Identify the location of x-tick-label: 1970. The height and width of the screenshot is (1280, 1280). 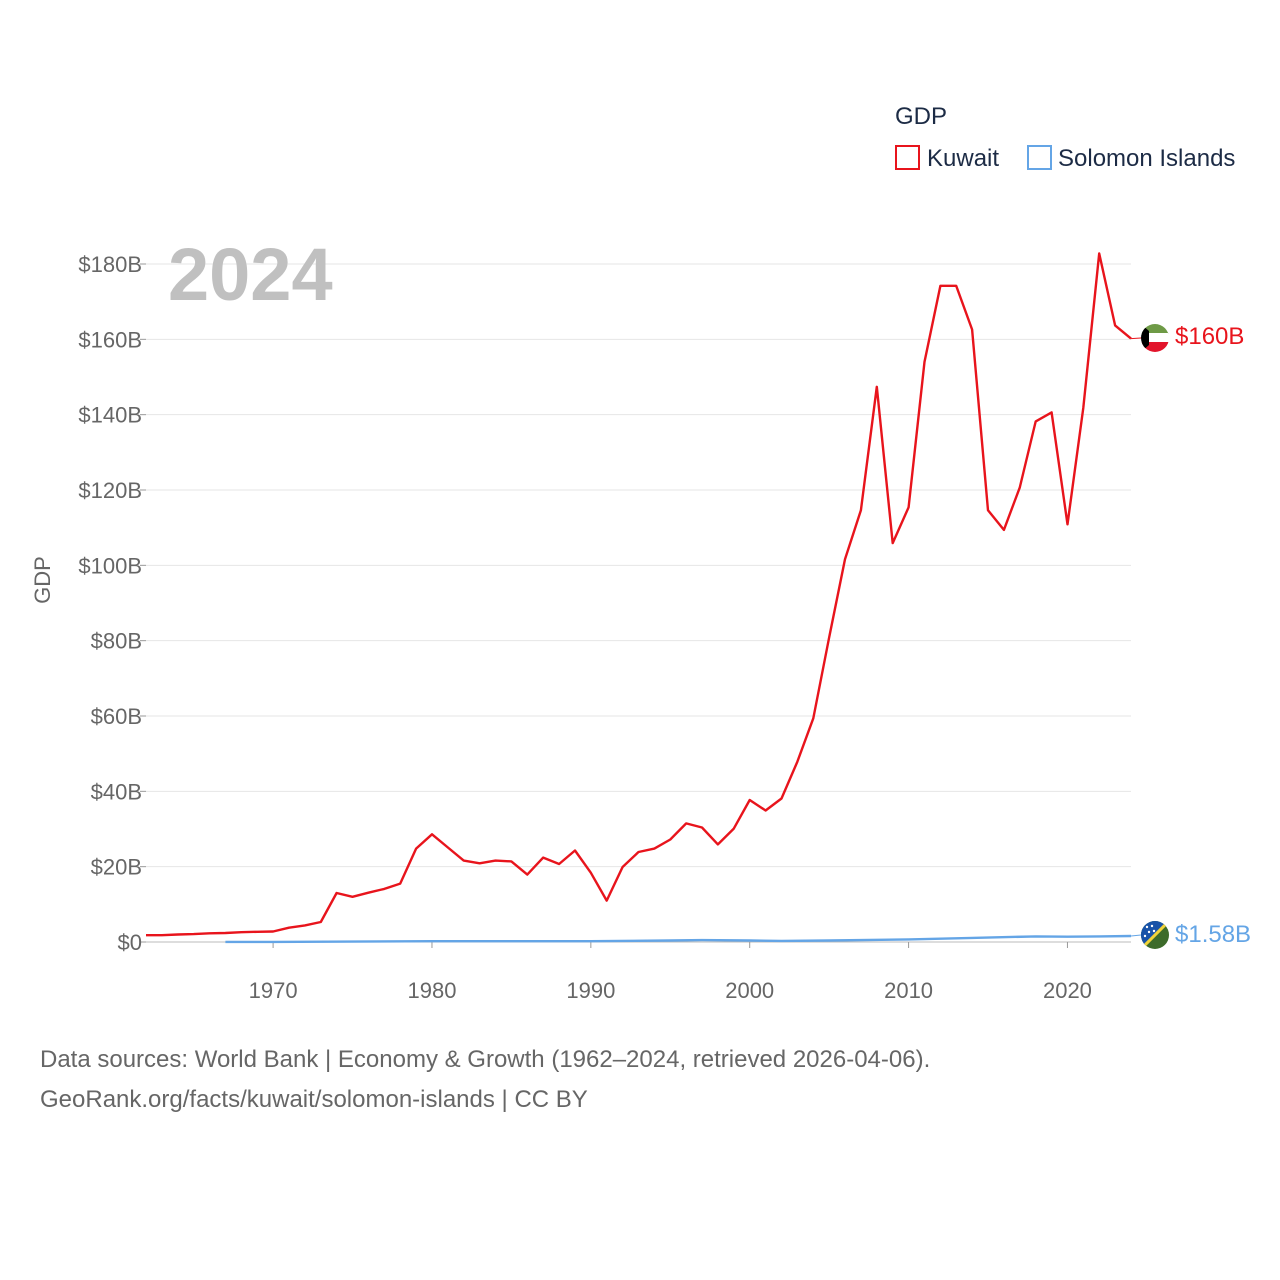
(273, 990).